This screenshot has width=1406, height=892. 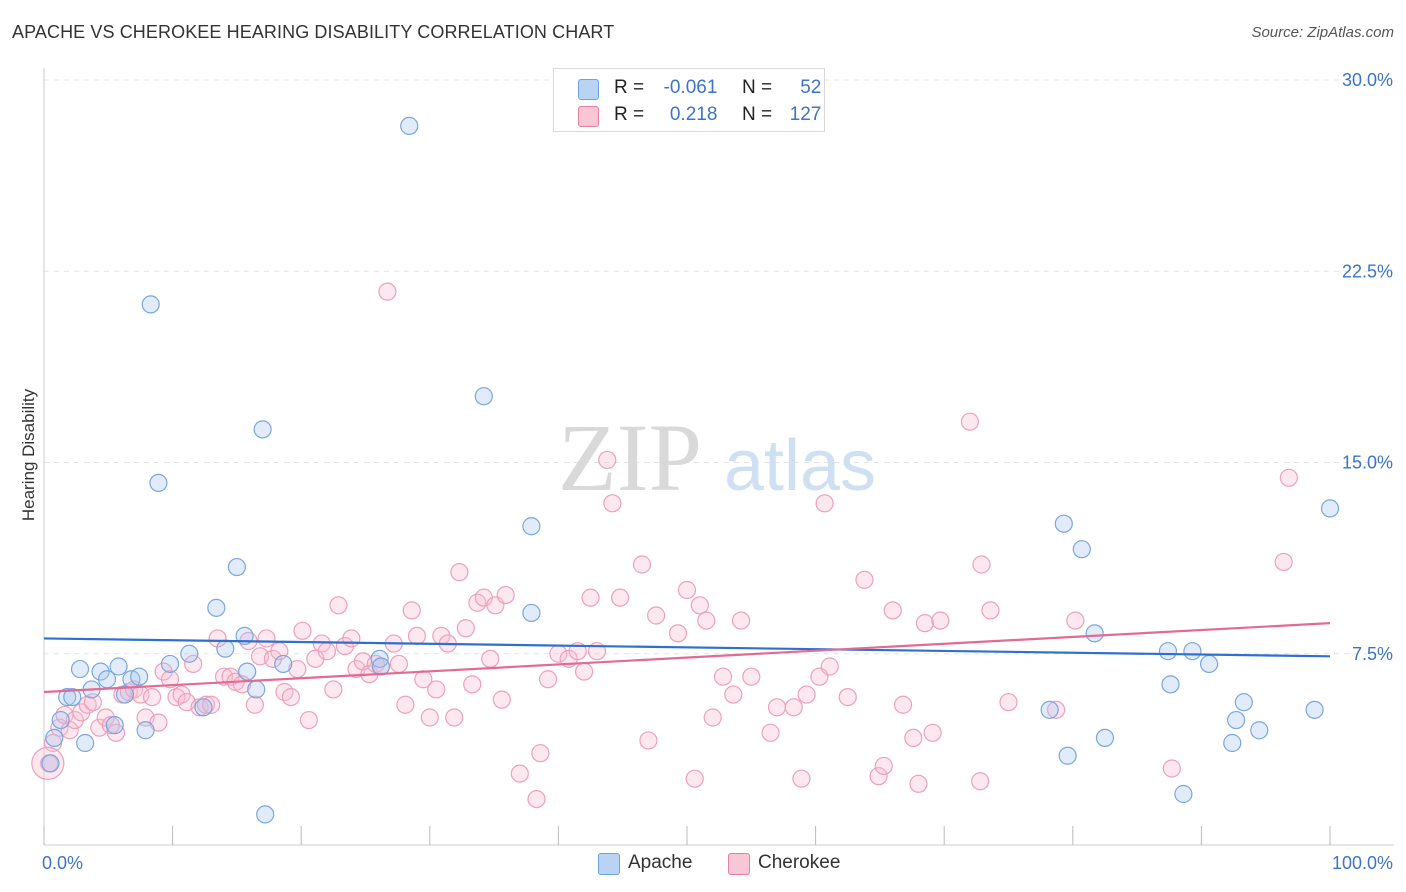 What do you see at coordinates (1367, 80) in the screenshot?
I see `y-tick-label: 30.0%` at bounding box center [1367, 80].